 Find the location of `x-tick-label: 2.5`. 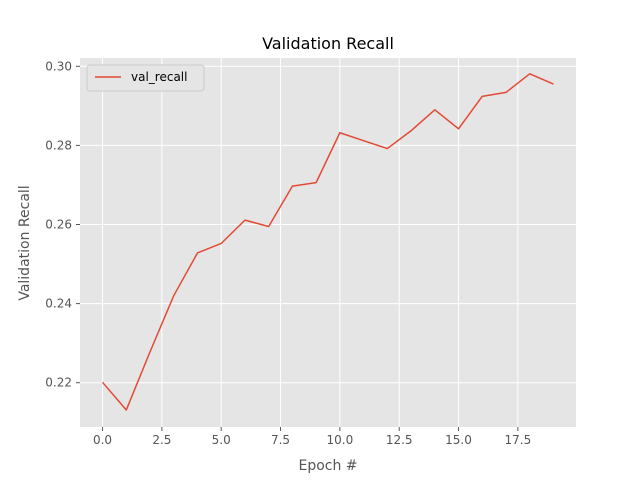

x-tick-label: 2.5 is located at coordinates (161, 440).